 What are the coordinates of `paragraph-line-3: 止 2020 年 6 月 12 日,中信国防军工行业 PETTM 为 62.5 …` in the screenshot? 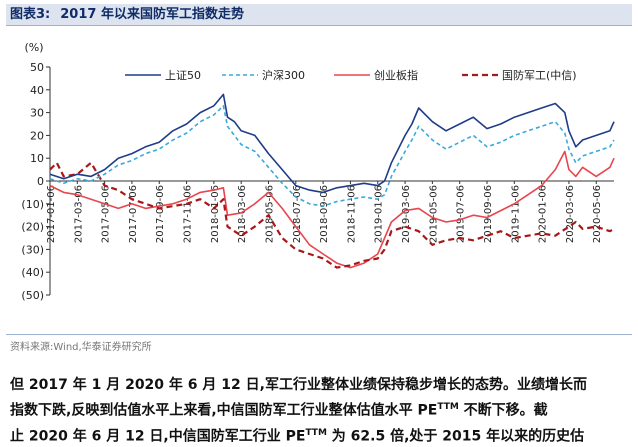 It's located at (321, 434).